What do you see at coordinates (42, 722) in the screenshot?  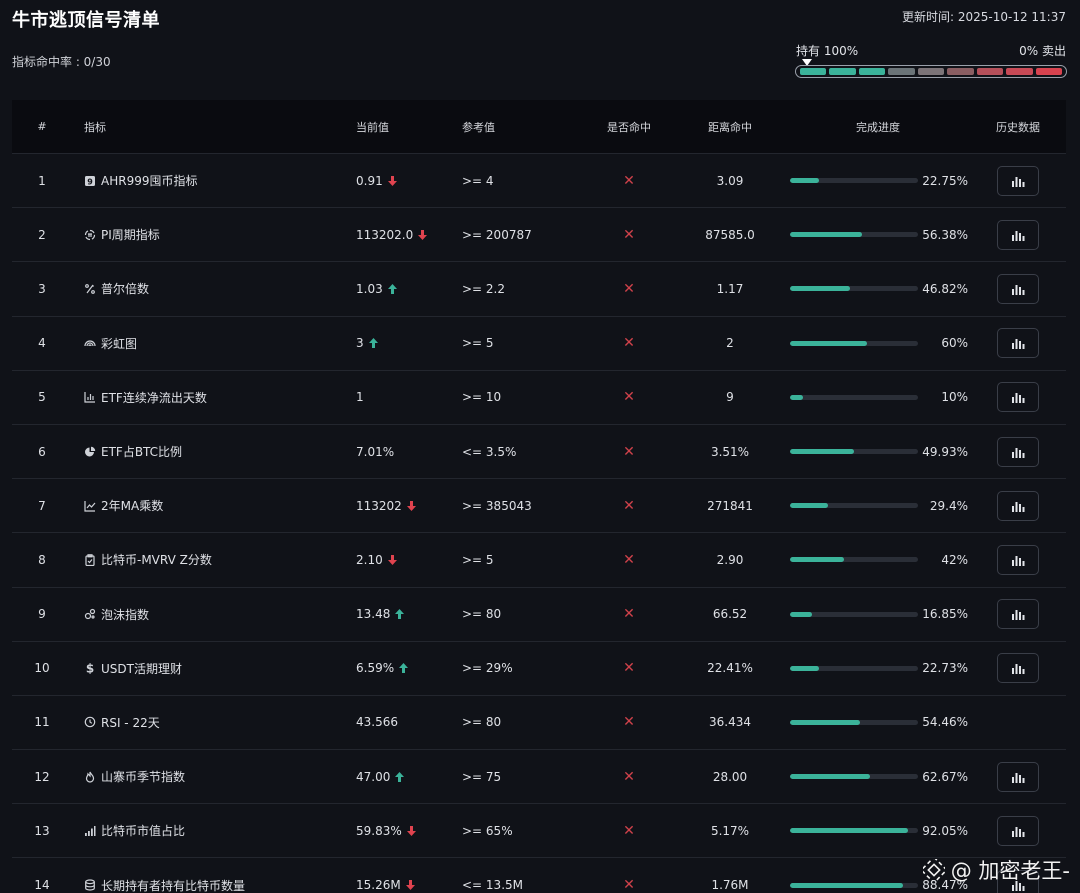 I see `row-index: 11` at bounding box center [42, 722].